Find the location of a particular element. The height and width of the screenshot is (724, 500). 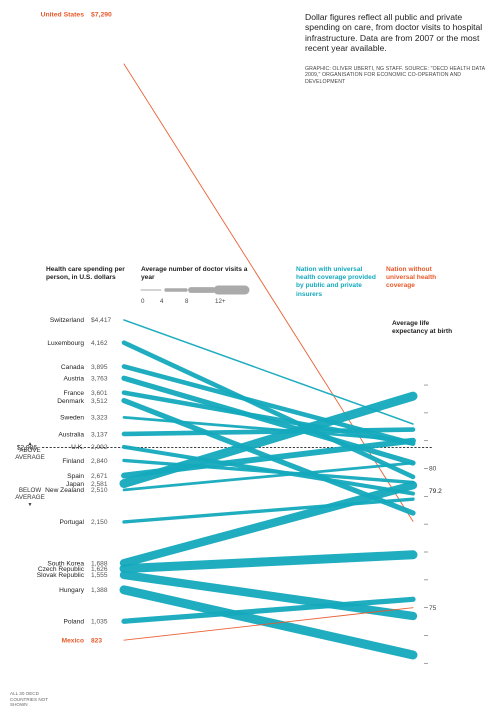

country-name-canada: Canada is located at coordinates (72, 367).